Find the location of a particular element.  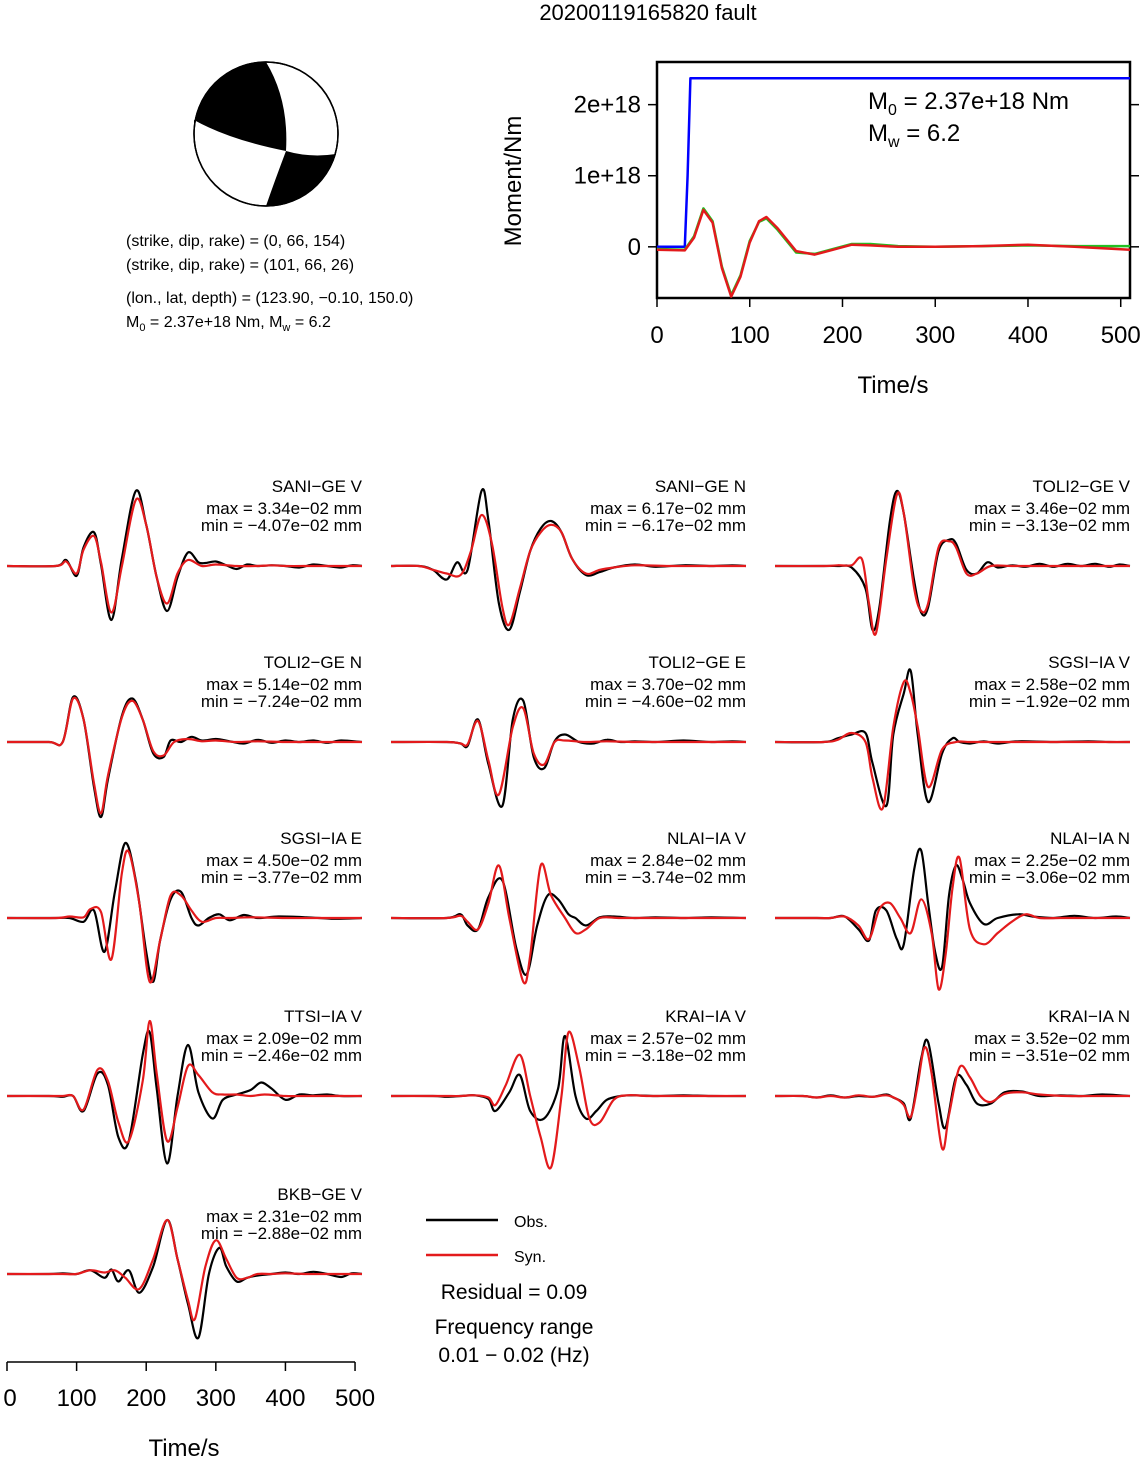

waveform-x-label: Time/s is located at coordinates (183, 1446).